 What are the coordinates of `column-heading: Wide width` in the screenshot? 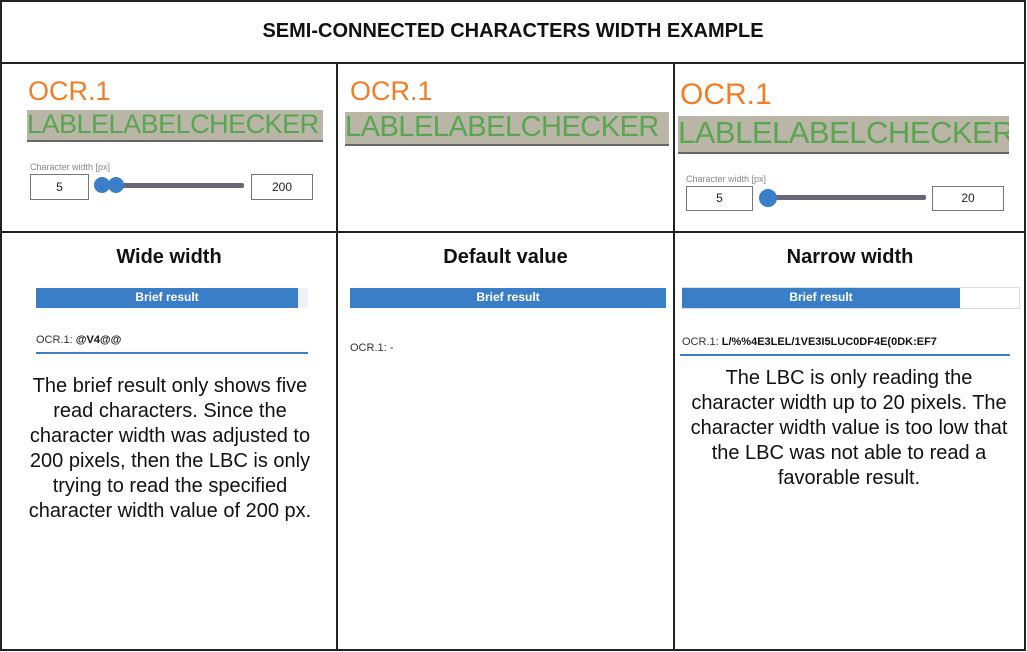 It's located at (169, 257).